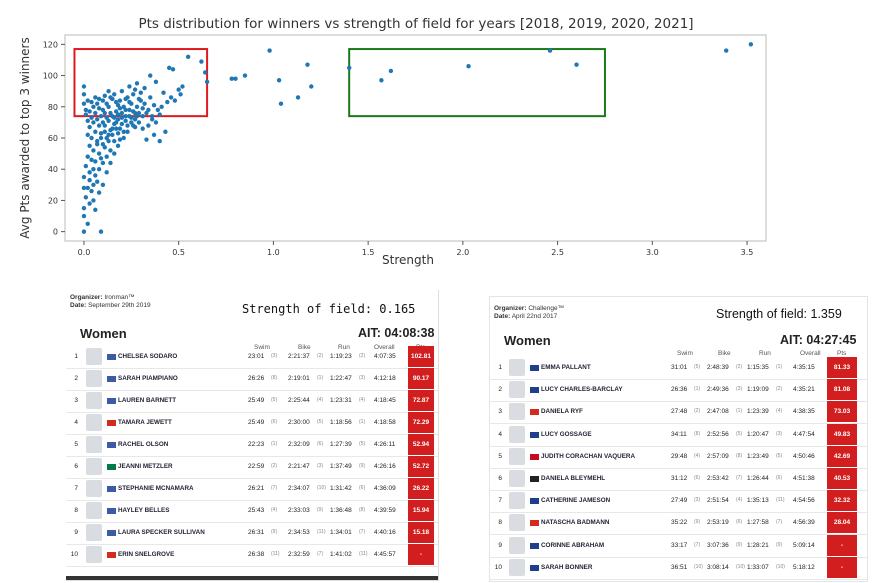 Image resolution: width=879 pixels, height=583 pixels. I want to click on points-badge: 73.03, so click(842, 412).